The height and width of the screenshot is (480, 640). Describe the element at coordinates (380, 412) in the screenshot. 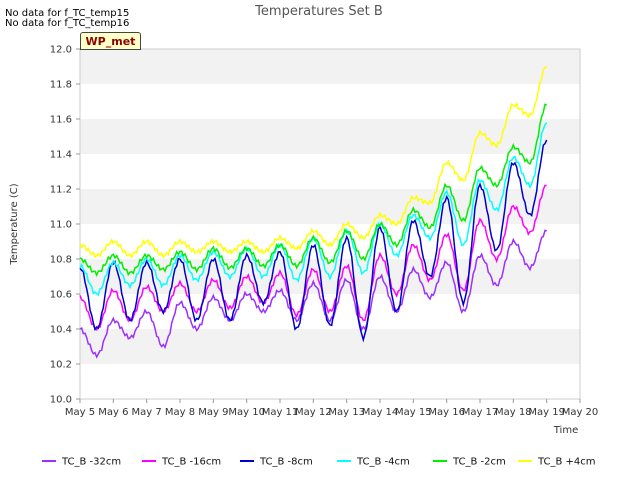

I see `x-tick-label: May 14` at that location.